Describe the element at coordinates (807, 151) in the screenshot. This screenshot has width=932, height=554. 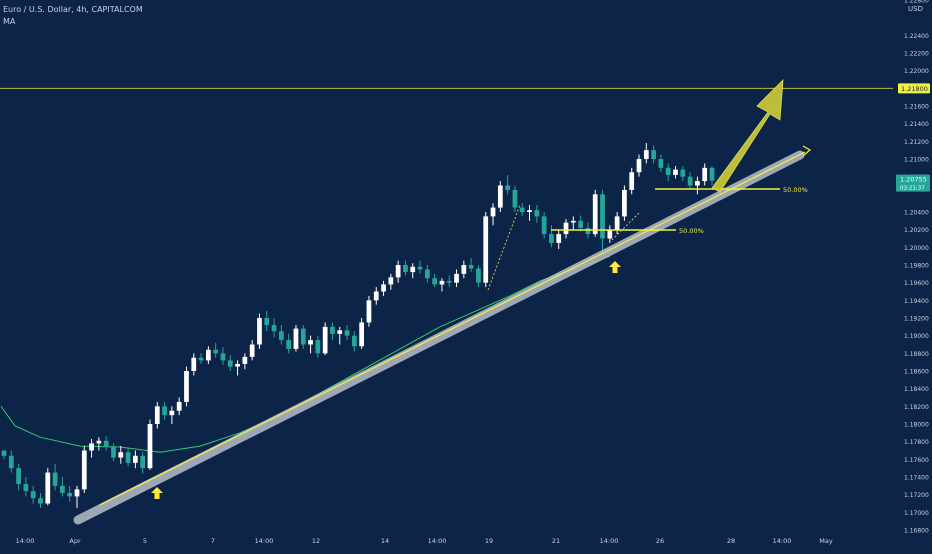
I see `trend-line-arrowhead` at that location.